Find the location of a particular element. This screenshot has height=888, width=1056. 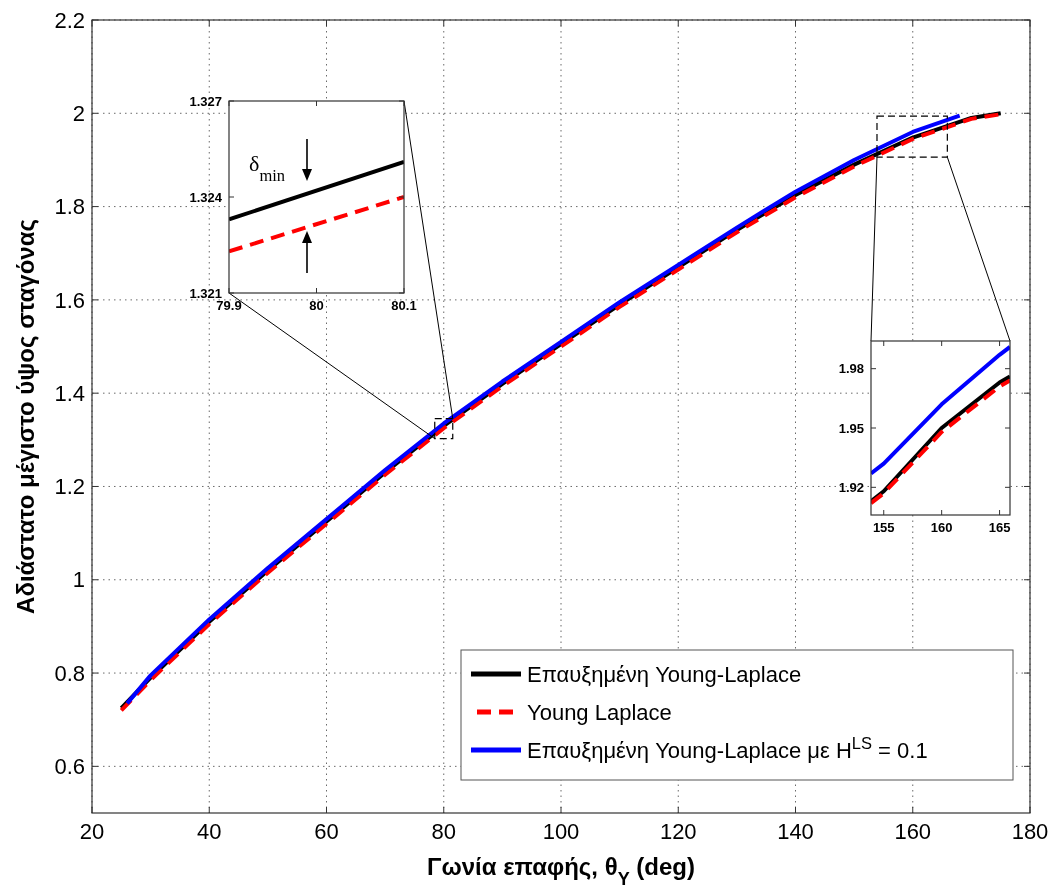

y-tick-label: 1 is located at coordinates (78, 580).